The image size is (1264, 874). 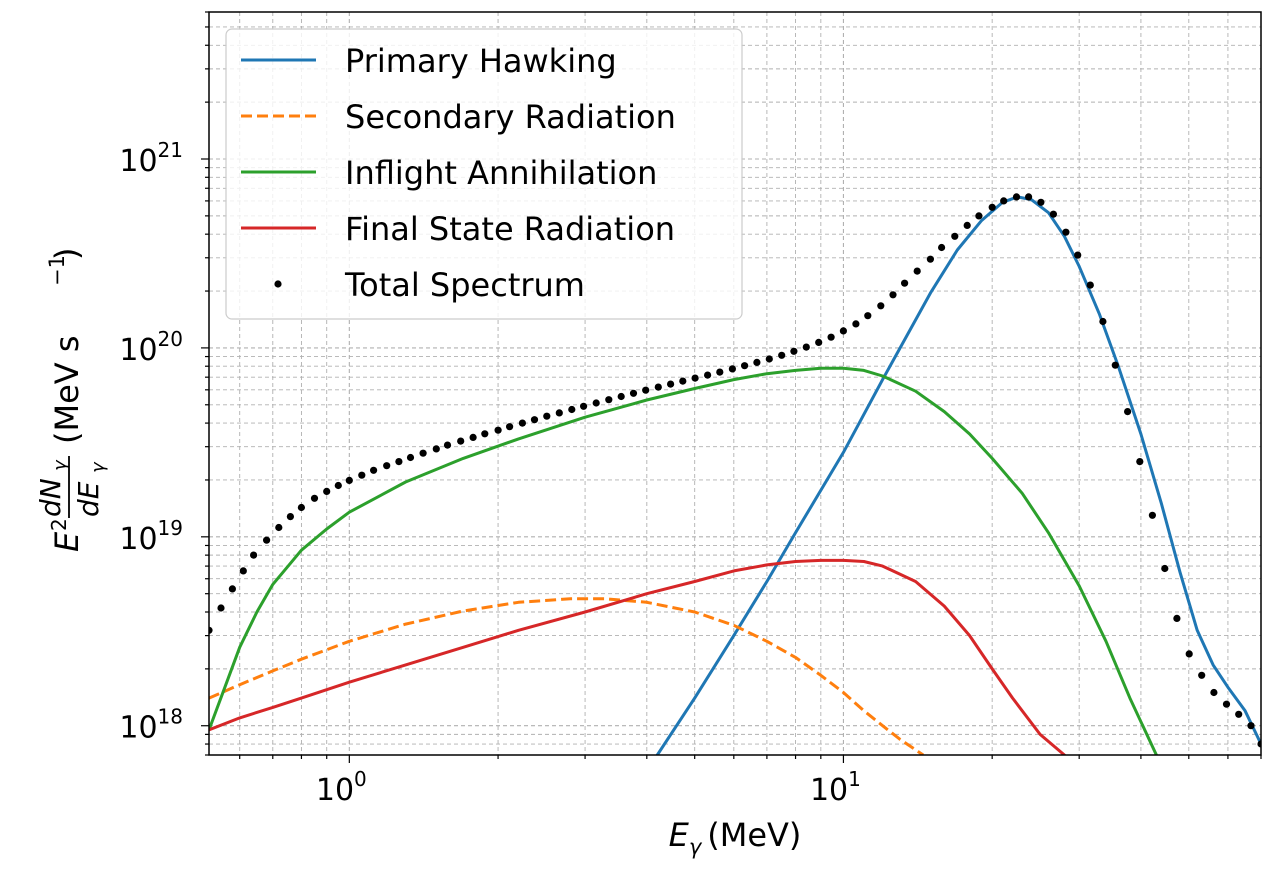 I want to click on legend-label: Final State Radiation, so click(x=510, y=229).